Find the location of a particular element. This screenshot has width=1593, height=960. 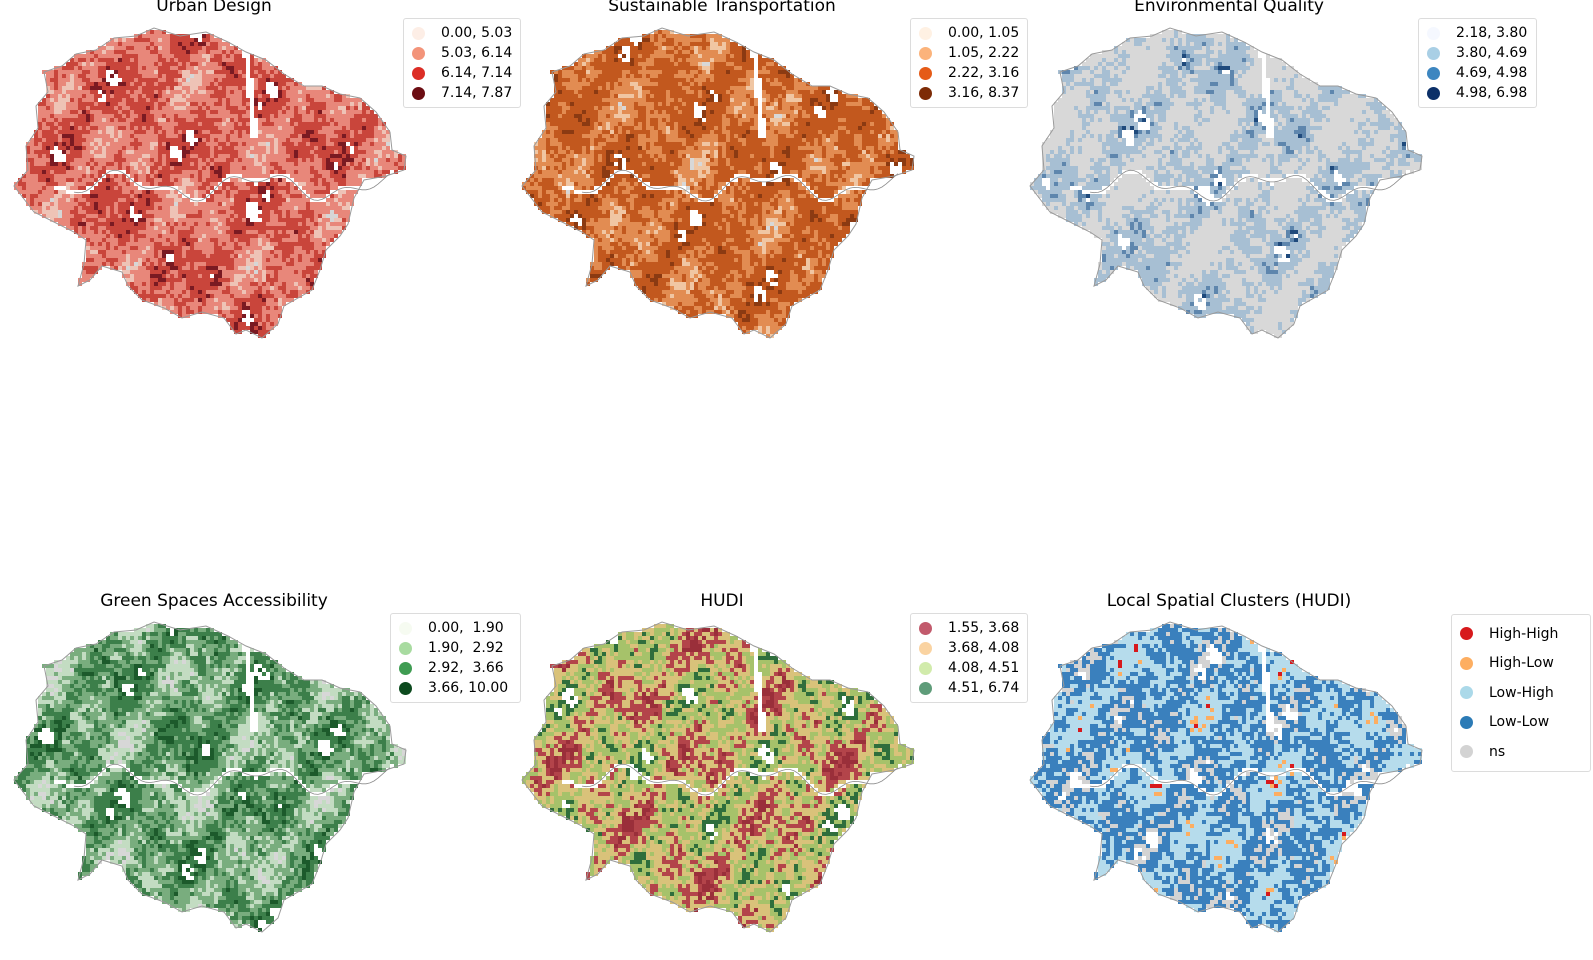

legend-label: Low-High is located at coordinates (1521, 693).